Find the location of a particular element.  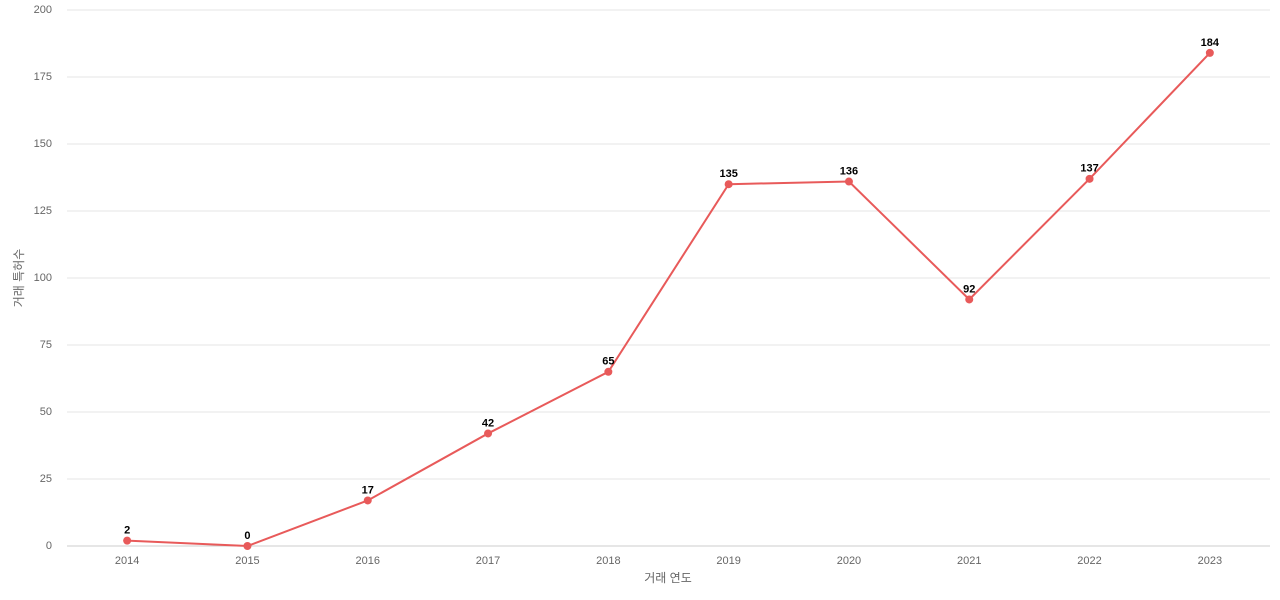

y-tick-label: 175 is located at coordinates (43, 77).